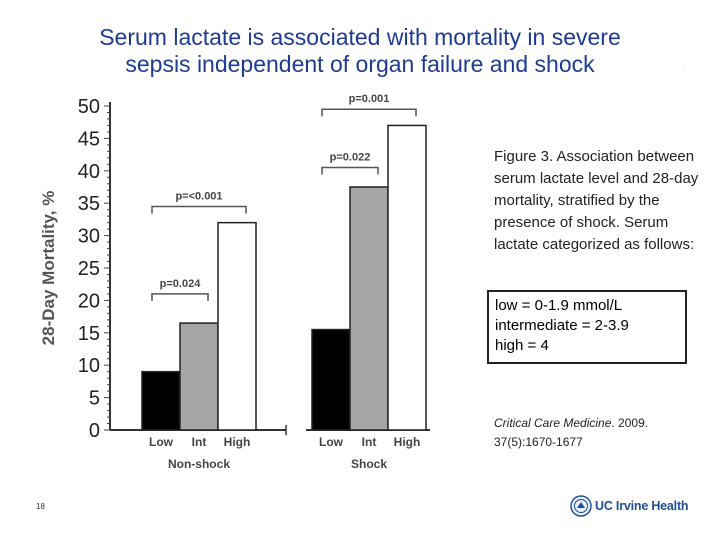 This screenshot has height=540, width=720. Describe the element at coordinates (369, 99) in the screenshot. I see `p-value-label: p=0.001` at that location.